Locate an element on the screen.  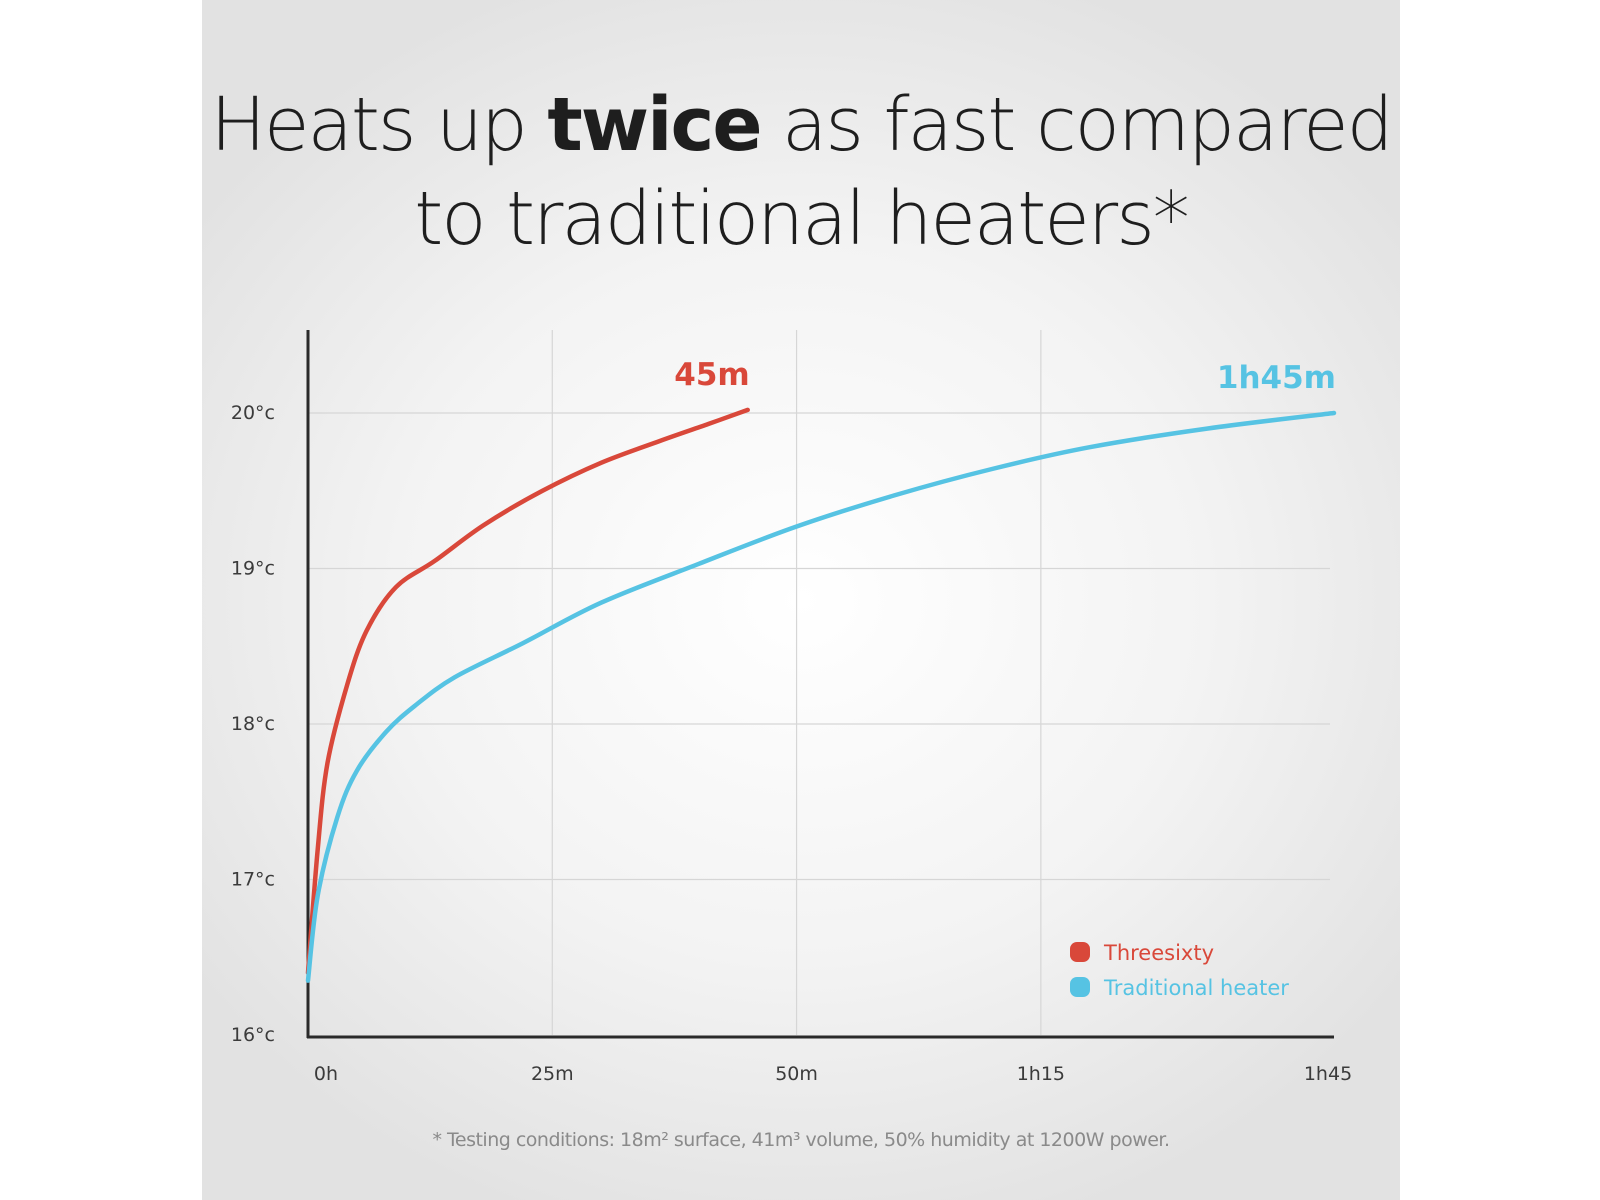
legend-label-traditional-heater: Traditional heater is located at coordinates (1196, 988).